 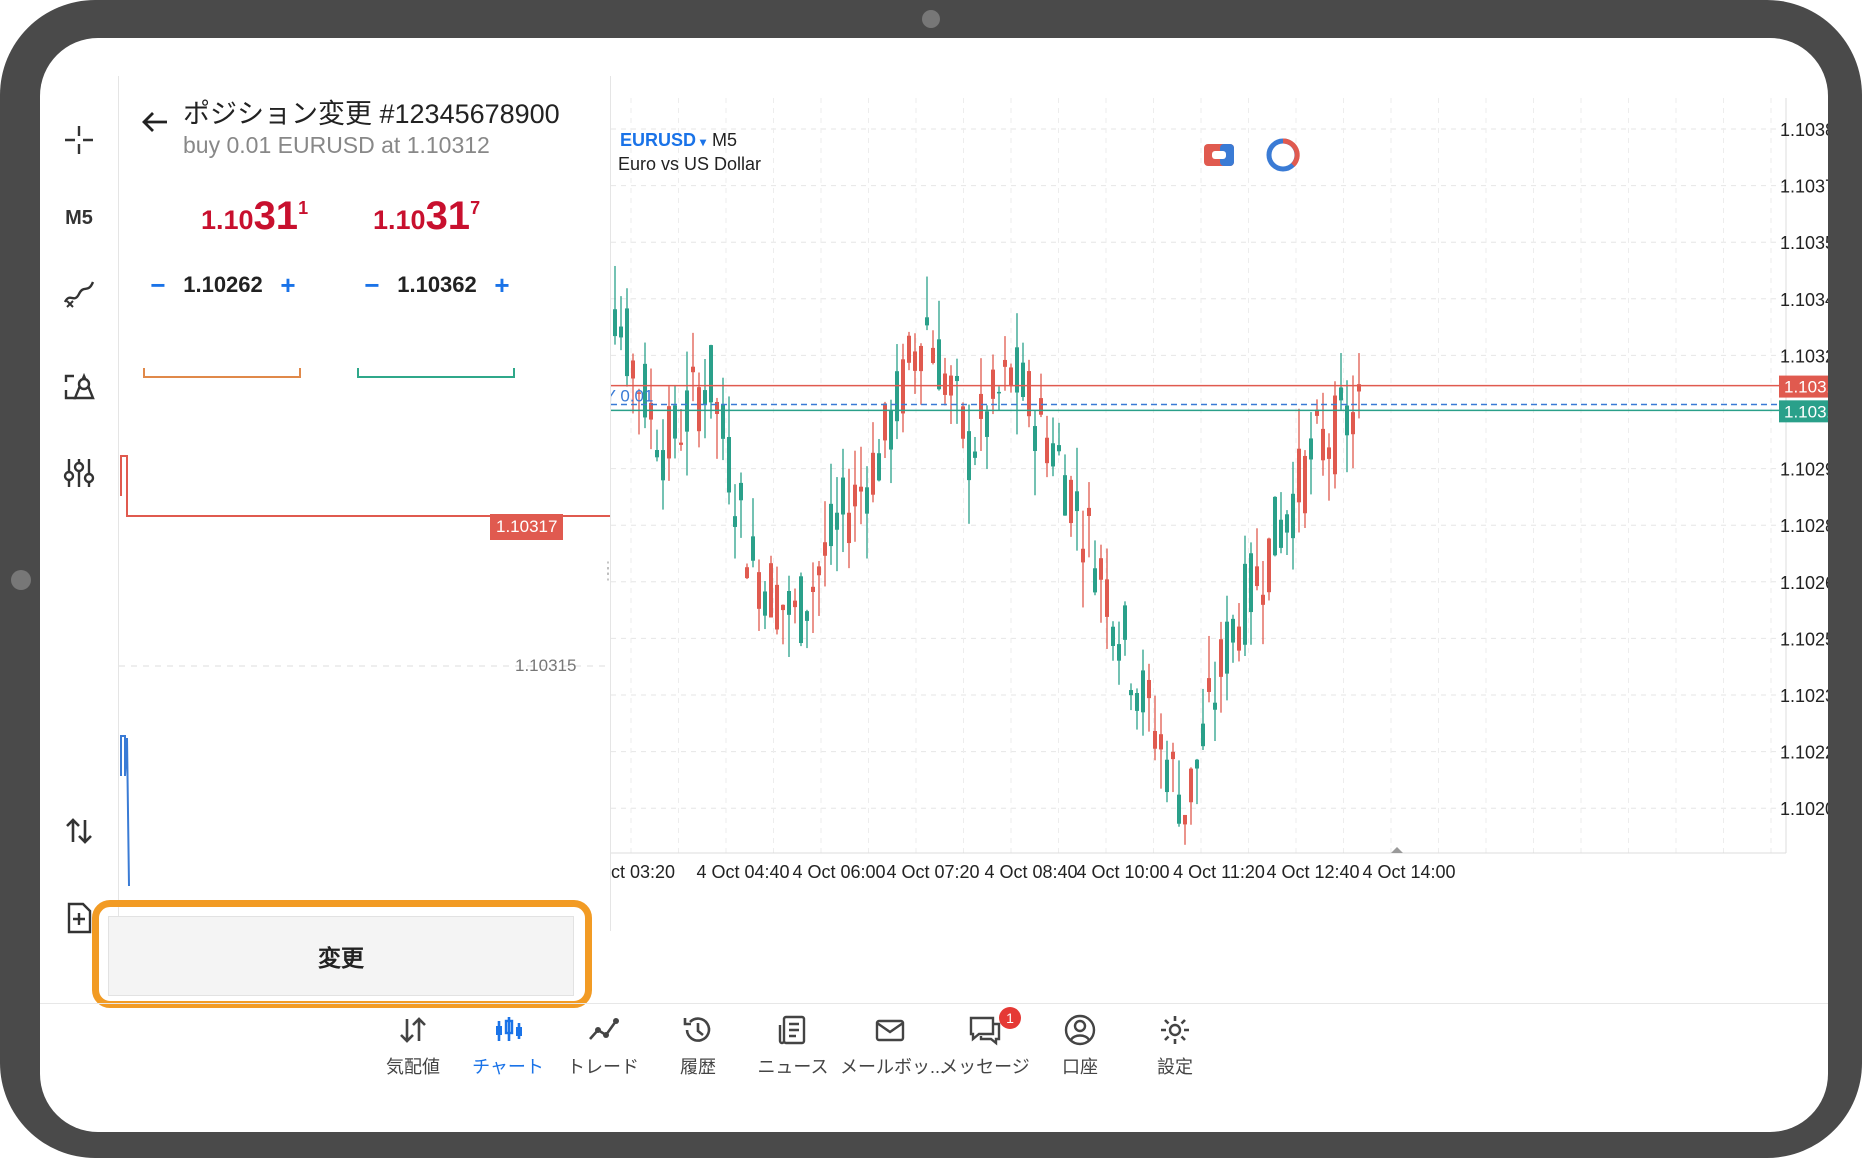 I want to click on nav-label: メッセージ, so click(x=985, y=1067).